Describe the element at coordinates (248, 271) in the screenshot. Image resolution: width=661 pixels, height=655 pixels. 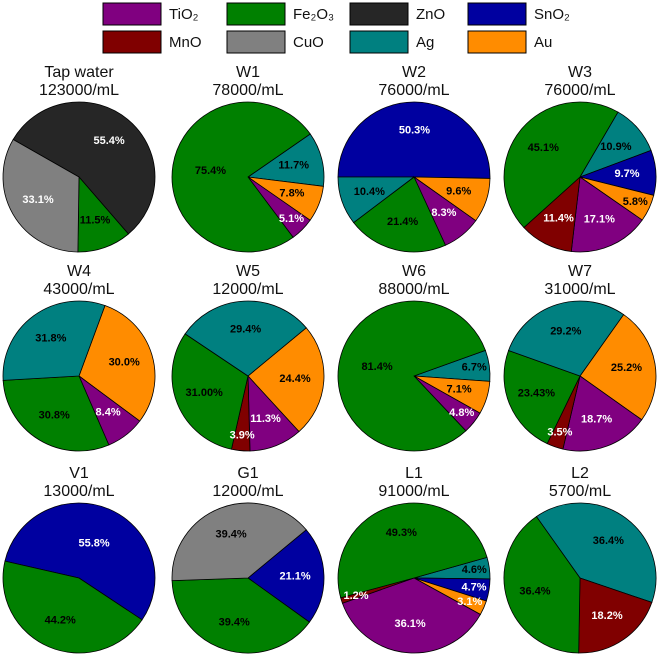
I see `pie-title: W5` at that location.